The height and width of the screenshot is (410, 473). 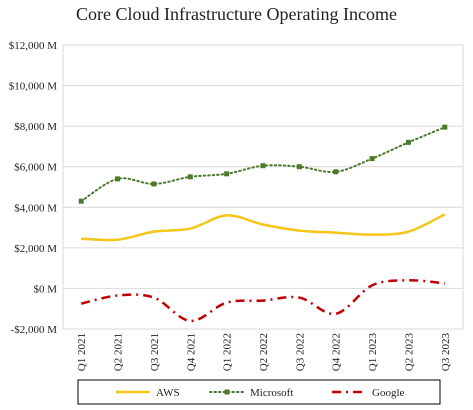 I want to click on y-tick-label: $4,000 M, so click(x=35, y=208).